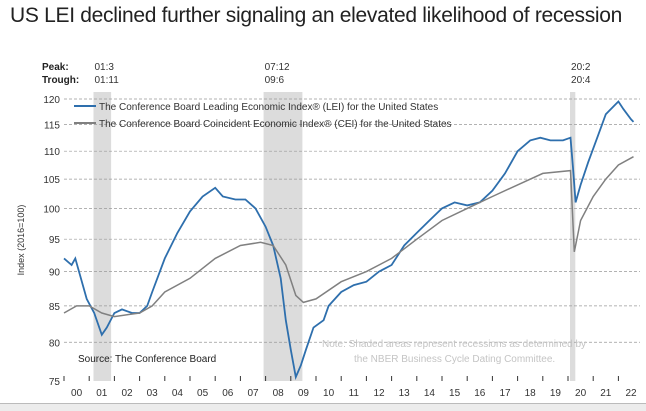 This screenshot has width=646, height=411. Describe the element at coordinates (631, 393) in the screenshot. I see `x-tick-label: 22` at that location.